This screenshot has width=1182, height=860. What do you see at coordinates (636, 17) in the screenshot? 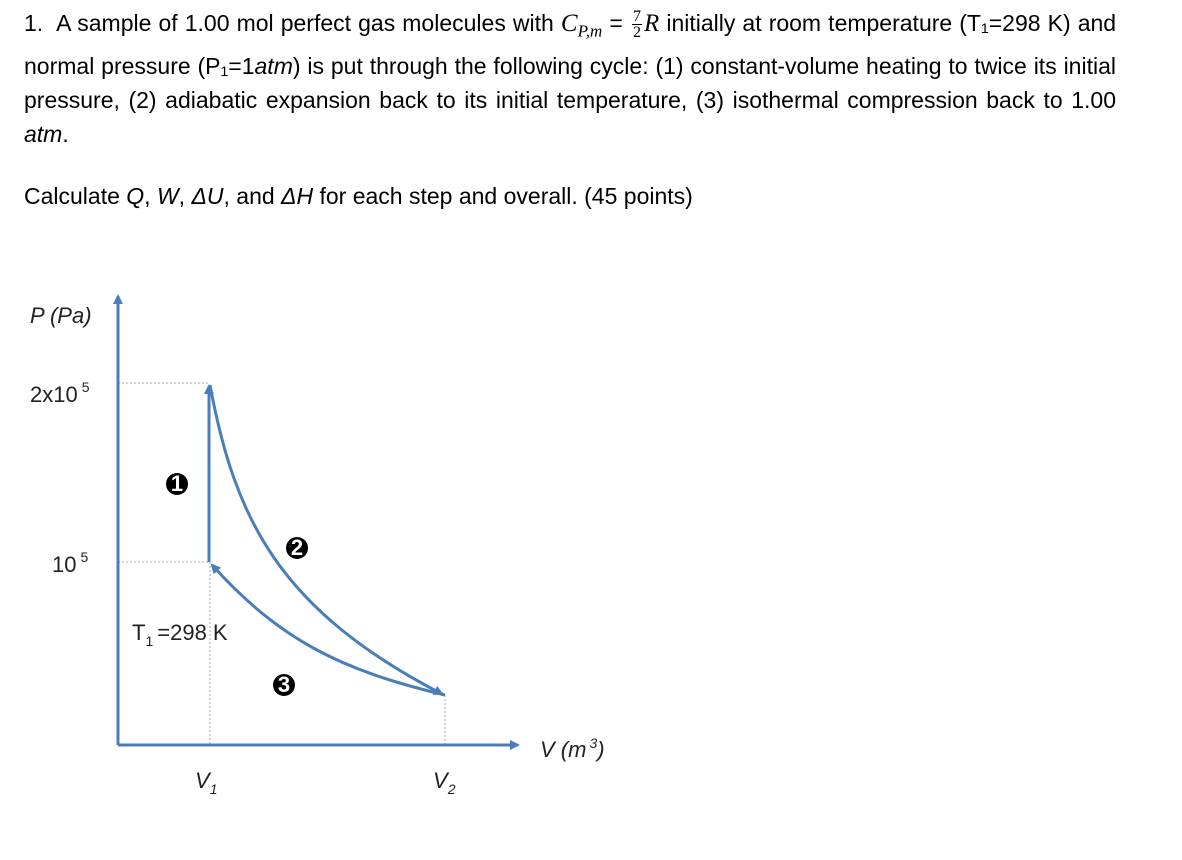
I see `numerator: 7` at bounding box center [636, 17].